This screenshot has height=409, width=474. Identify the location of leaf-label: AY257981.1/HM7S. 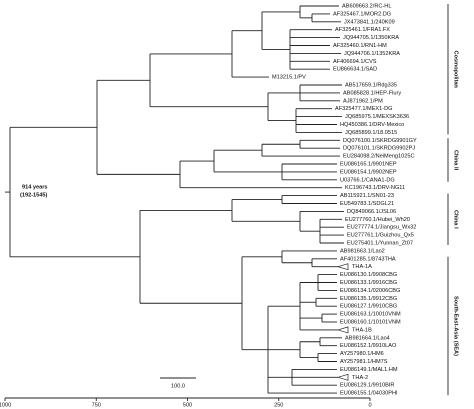
(364, 362).